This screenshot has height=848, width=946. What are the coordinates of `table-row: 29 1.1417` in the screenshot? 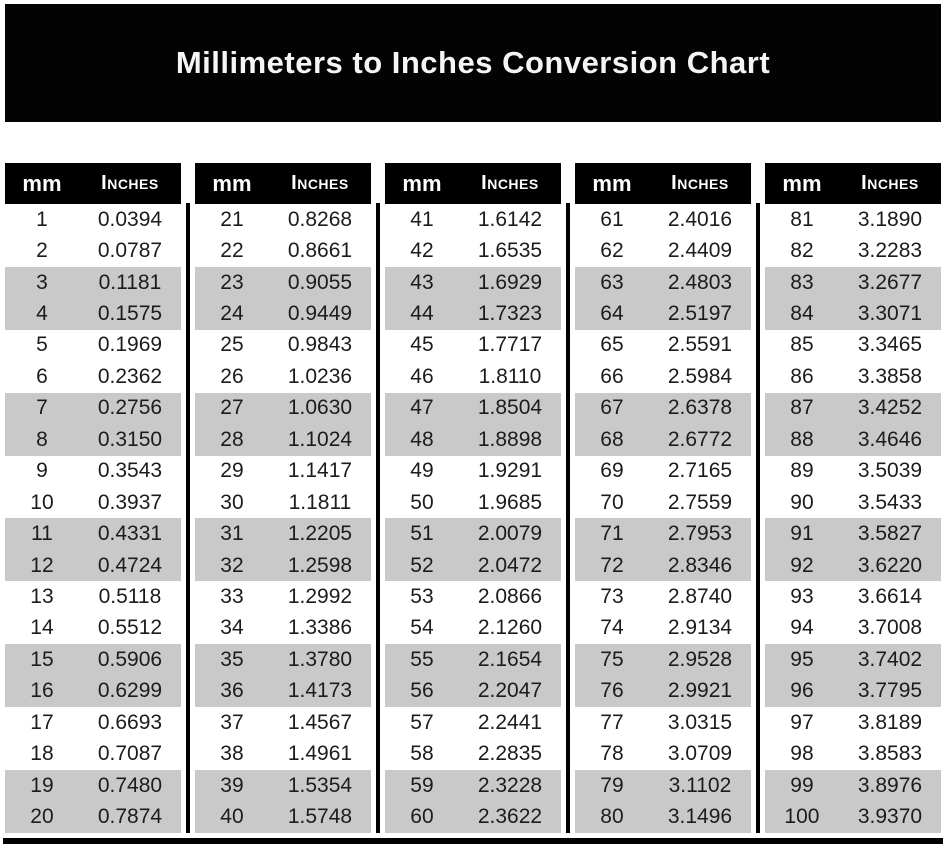 It's located at (283, 471).